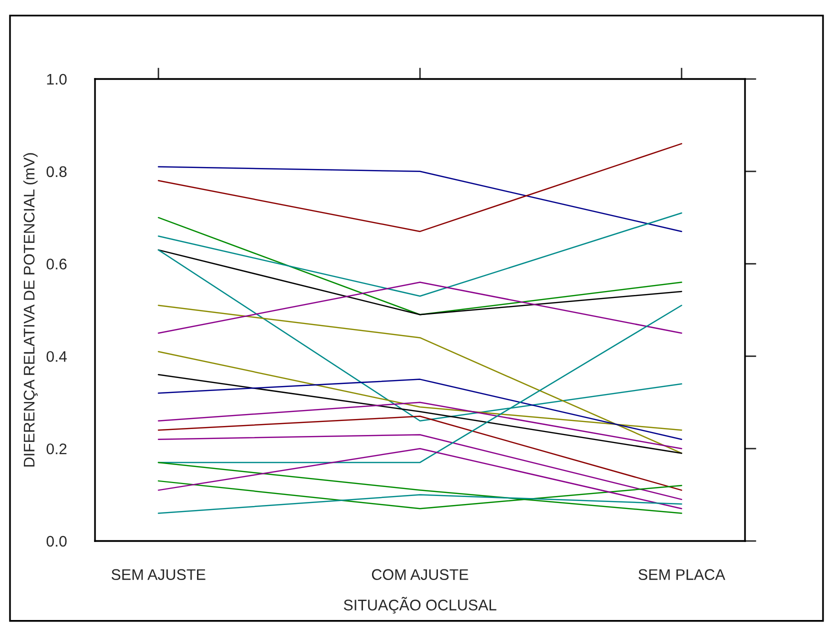 The height and width of the screenshot is (624, 833). Describe the element at coordinates (57, 79) in the screenshot. I see `y-tick-label: 1.0` at that location.